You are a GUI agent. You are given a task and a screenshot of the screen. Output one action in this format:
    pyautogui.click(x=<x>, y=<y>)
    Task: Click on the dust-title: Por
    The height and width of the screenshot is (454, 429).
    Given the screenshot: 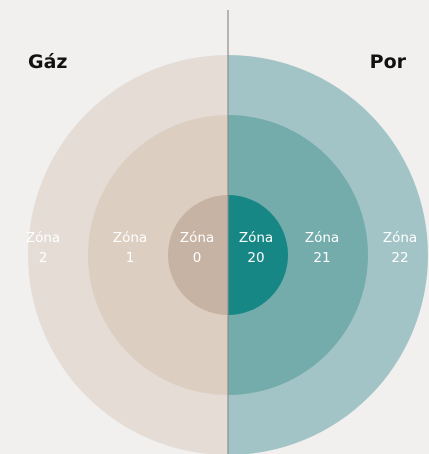 What is the action you would take?
    pyautogui.click(x=388, y=62)
    